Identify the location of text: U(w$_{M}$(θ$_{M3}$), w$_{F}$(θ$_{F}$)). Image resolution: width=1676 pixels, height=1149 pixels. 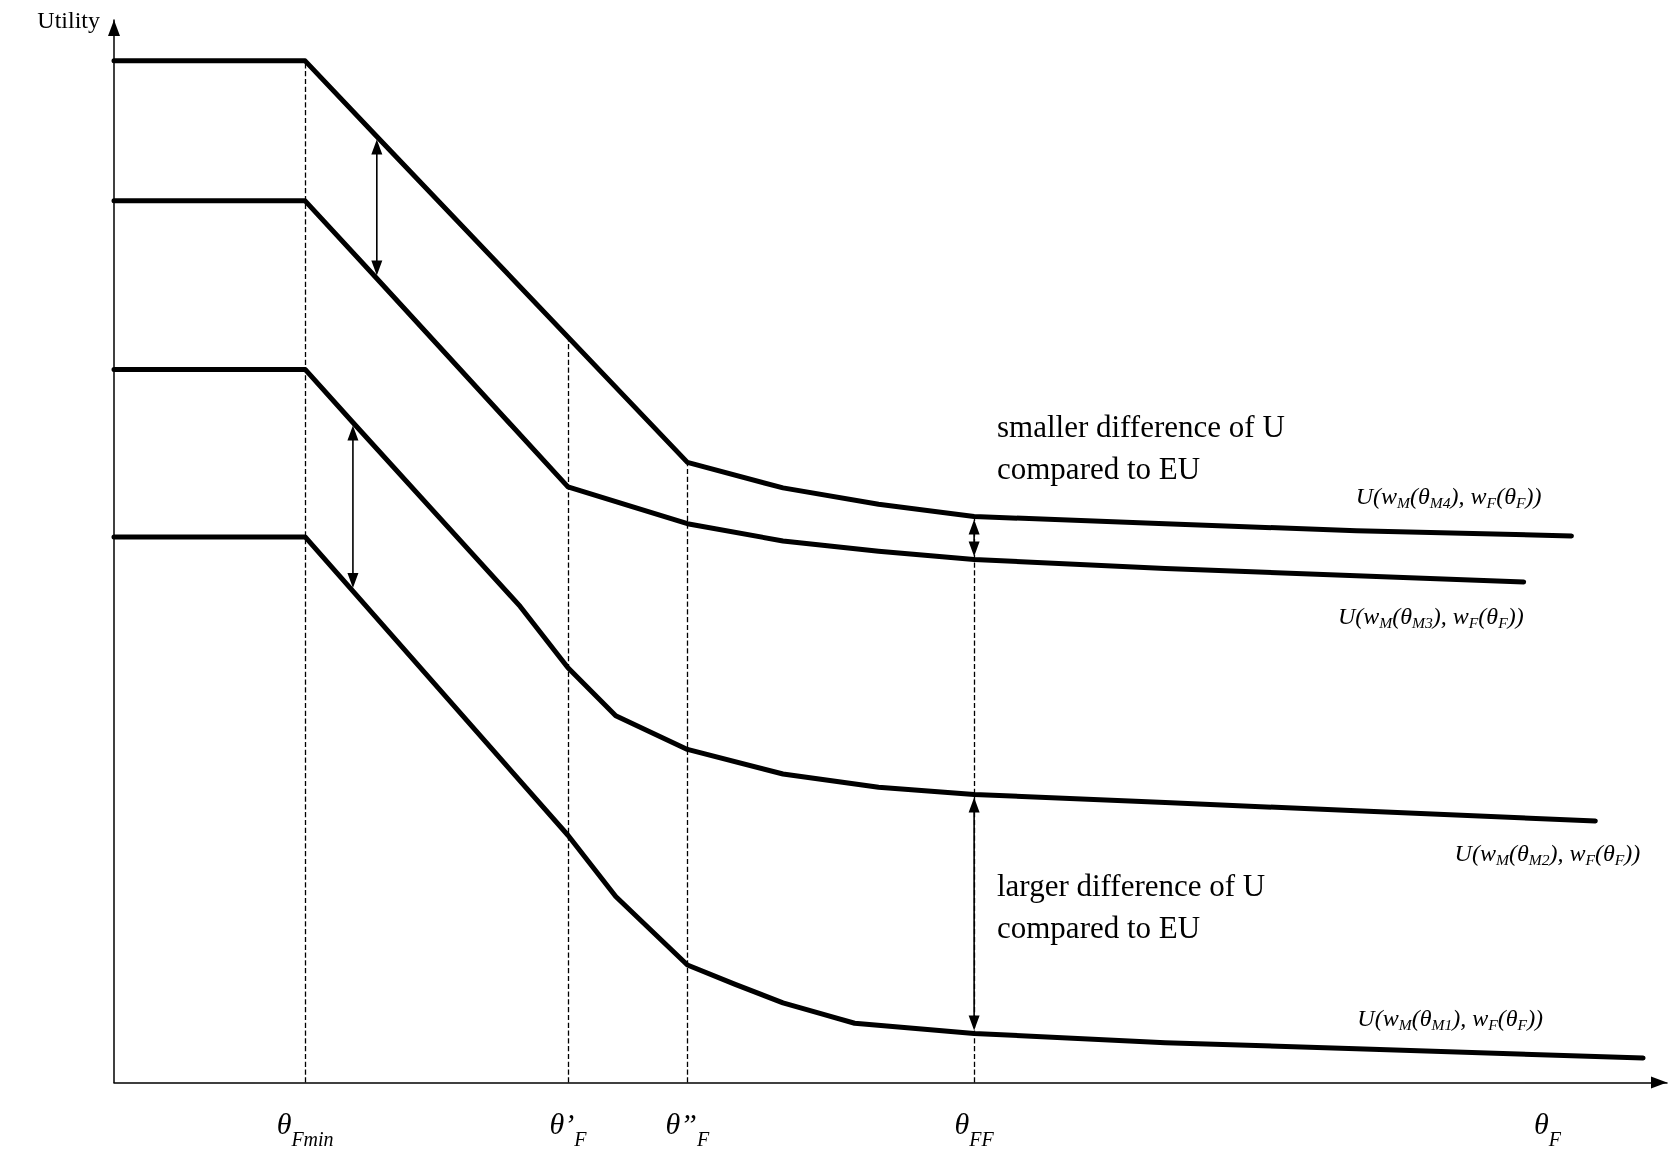
(1430, 616).